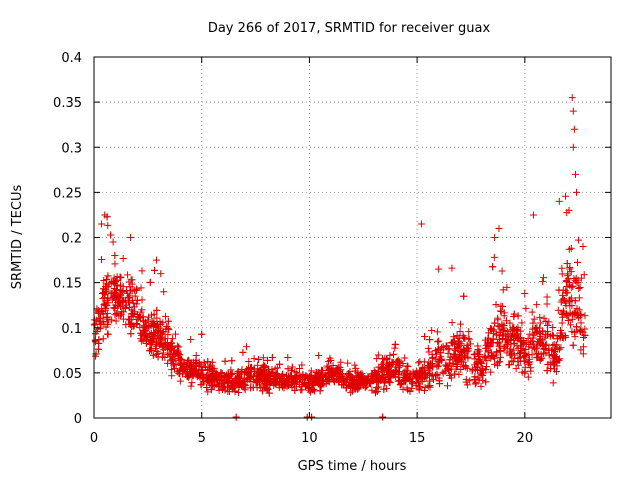 Image resolution: width=640 pixels, height=480 pixels. What do you see at coordinates (67, 374) in the screenshot?
I see `y-tick-label: 0.05` at bounding box center [67, 374].